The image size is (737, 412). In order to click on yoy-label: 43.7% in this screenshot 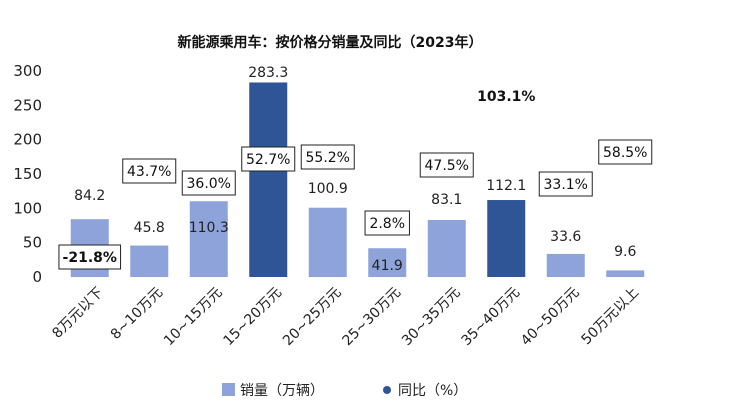, I will do `click(149, 172)`.